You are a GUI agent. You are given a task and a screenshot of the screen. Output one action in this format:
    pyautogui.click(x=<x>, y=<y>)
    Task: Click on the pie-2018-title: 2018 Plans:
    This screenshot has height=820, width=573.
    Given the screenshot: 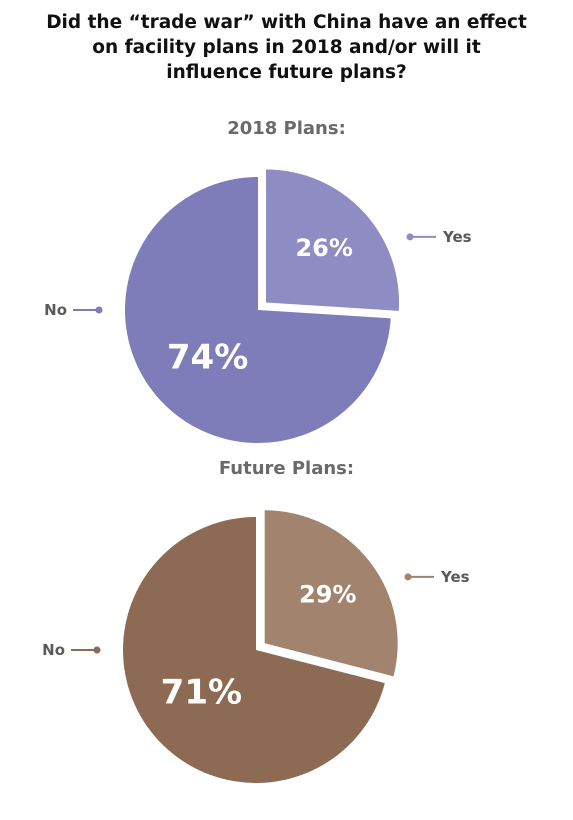 What is the action you would take?
    pyautogui.click(x=286, y=128)
    